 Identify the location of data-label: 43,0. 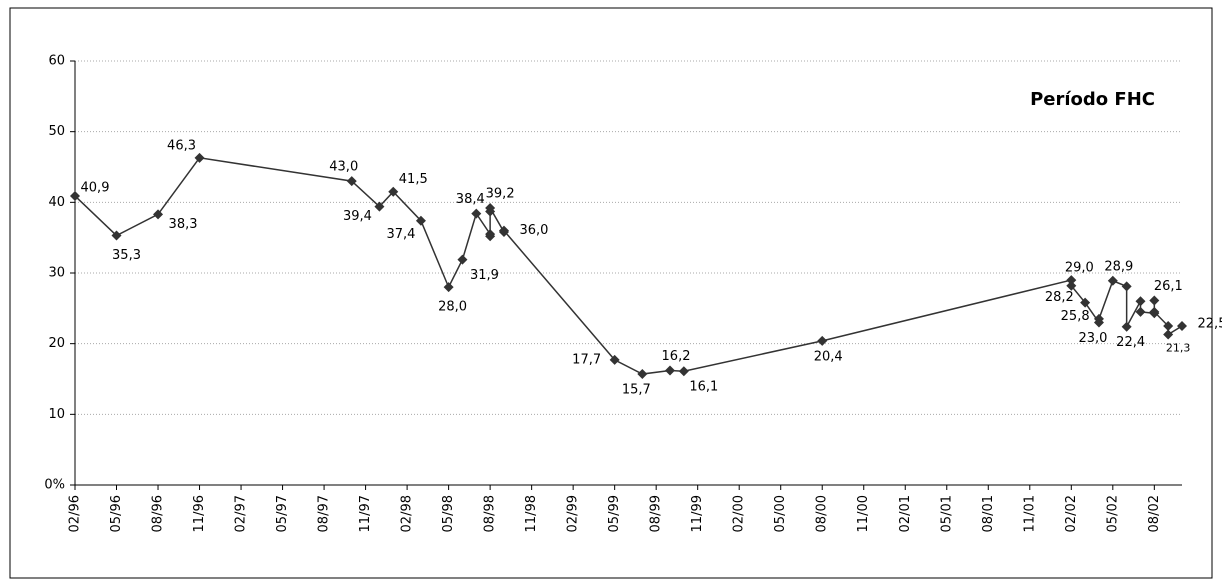
(343, 167).